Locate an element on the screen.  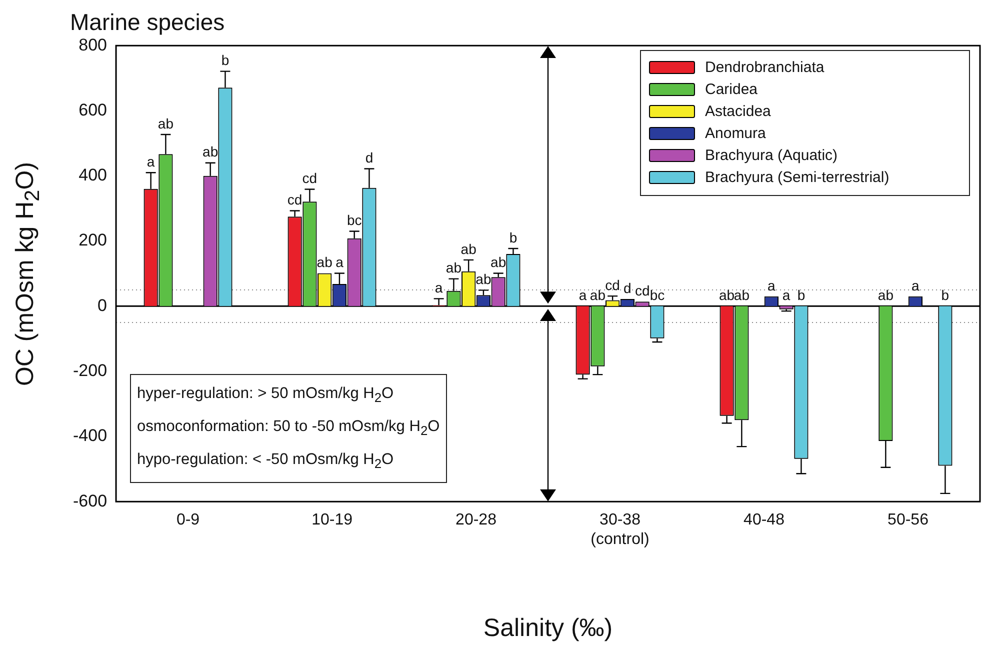
y-tick-label: 400 is located at coordinates (93, 175).